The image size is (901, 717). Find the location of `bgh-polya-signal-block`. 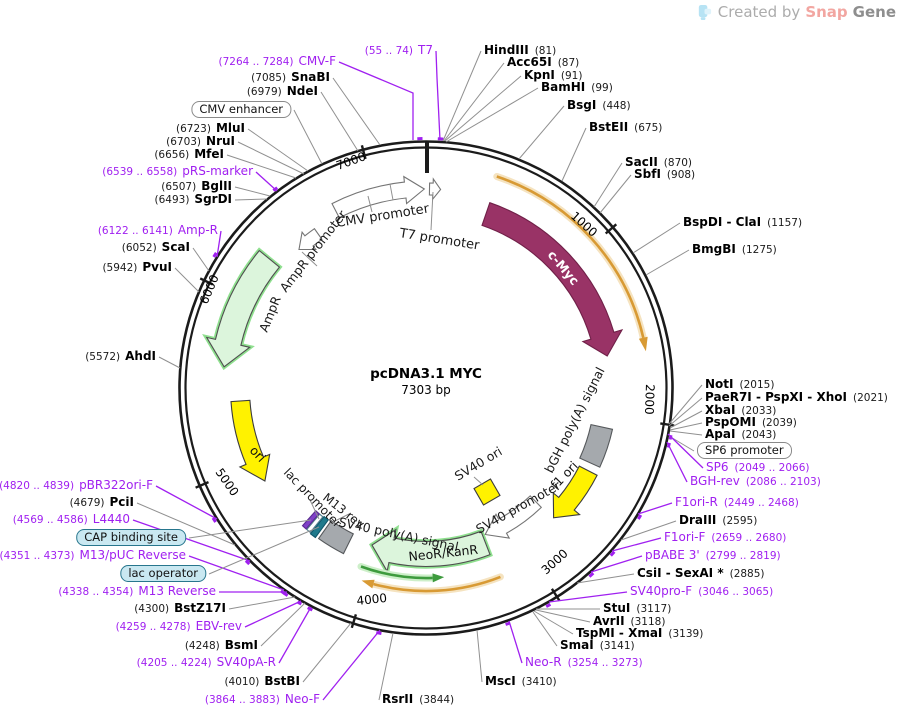

bgh-polya-signal-block is located at coordinates (596, 445).